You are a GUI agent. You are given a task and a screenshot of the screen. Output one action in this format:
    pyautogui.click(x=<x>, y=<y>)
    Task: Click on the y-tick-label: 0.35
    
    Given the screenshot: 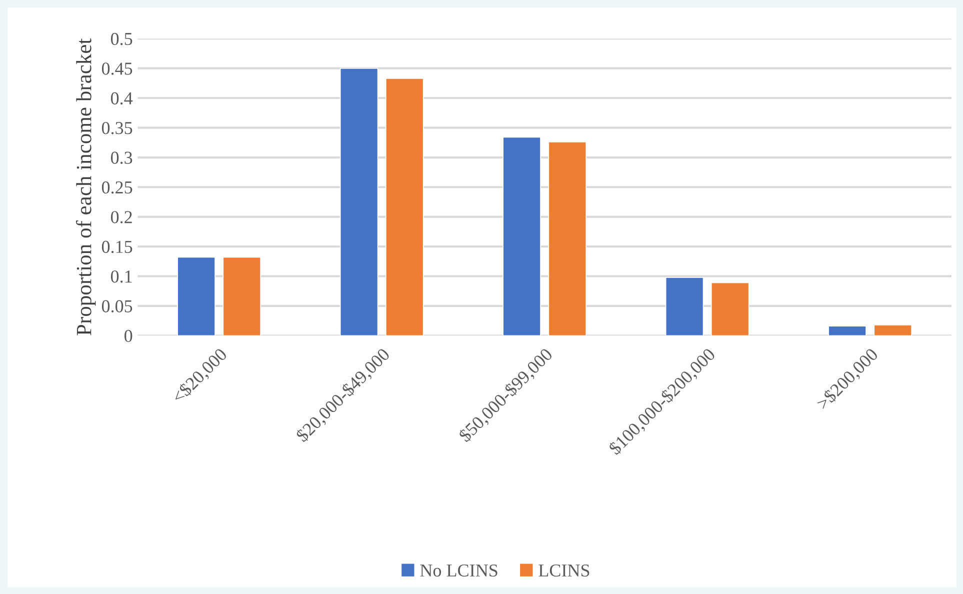 What is the action you would take?
    pyautogui.click(x=117, y=128)
    